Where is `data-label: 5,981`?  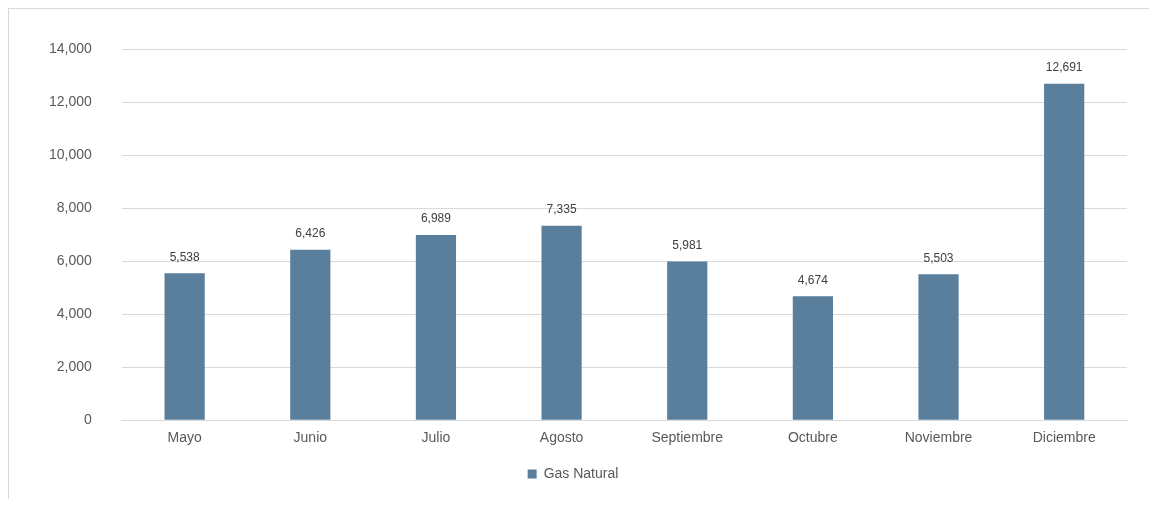 data-label: 5,981 is located at coordinates (687, 244).